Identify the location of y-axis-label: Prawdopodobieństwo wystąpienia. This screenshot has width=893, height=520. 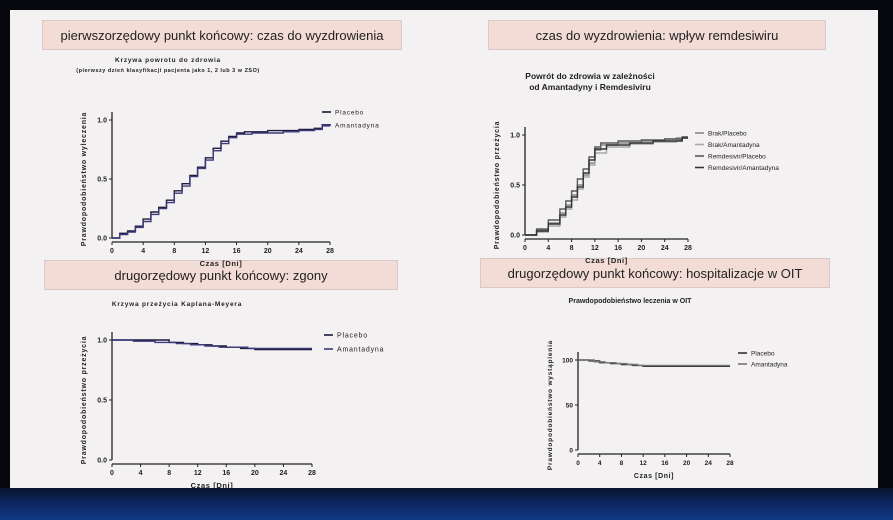
(550, 405).